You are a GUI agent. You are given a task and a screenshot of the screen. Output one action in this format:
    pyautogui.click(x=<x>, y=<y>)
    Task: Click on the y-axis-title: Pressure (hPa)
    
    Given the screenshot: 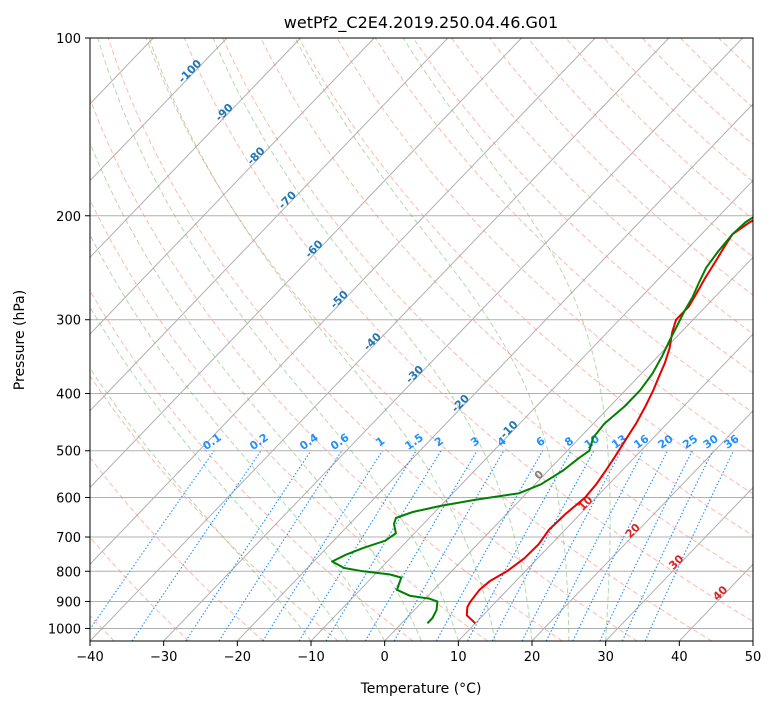 What is the action you would take?
    pyautogui.click(x=20, y=340)
    